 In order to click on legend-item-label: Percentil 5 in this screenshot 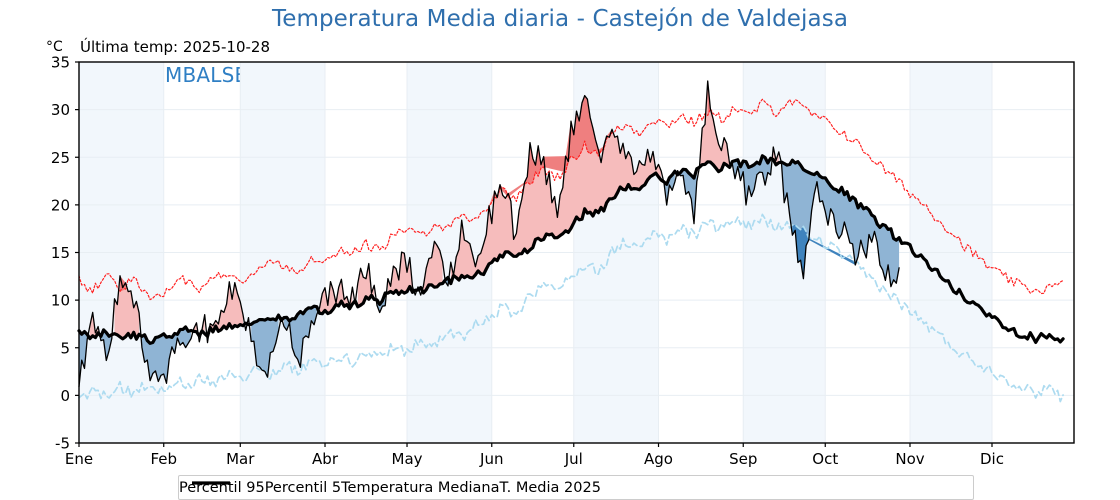, I will do `click(303, 487)`.